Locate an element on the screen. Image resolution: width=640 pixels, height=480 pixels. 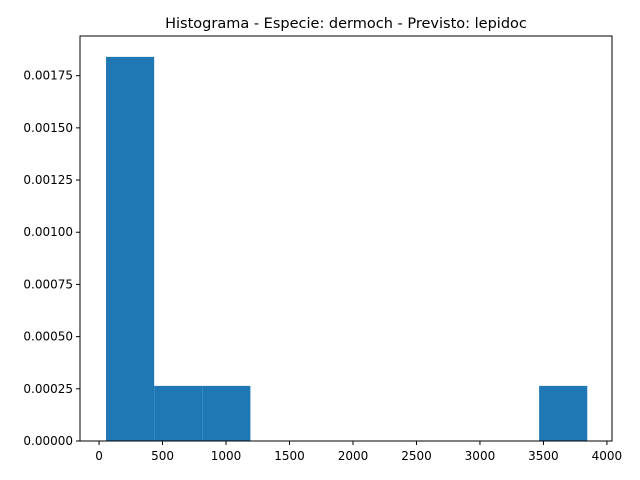
y-tick-label-4: 0.00100 is located at coordinates (48, 232).